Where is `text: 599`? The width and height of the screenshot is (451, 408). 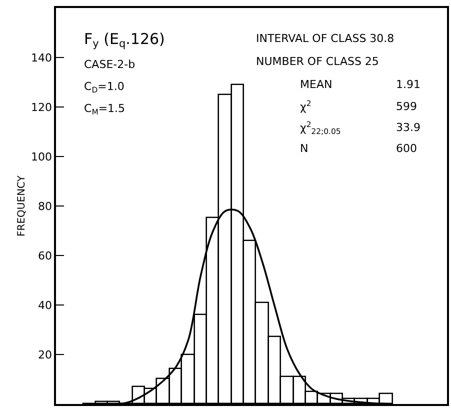 text: 599 is located at coordinates (406, 106).